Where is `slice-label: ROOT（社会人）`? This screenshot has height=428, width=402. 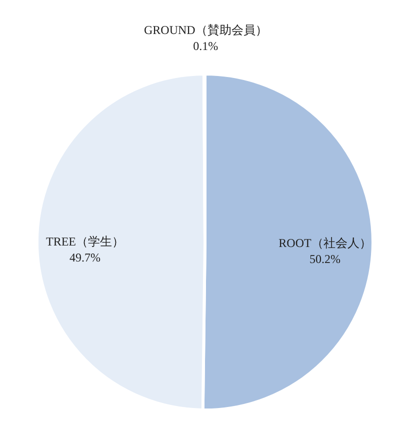
slice-label: ROOT（社会人） is located at coordinates (325, 243).